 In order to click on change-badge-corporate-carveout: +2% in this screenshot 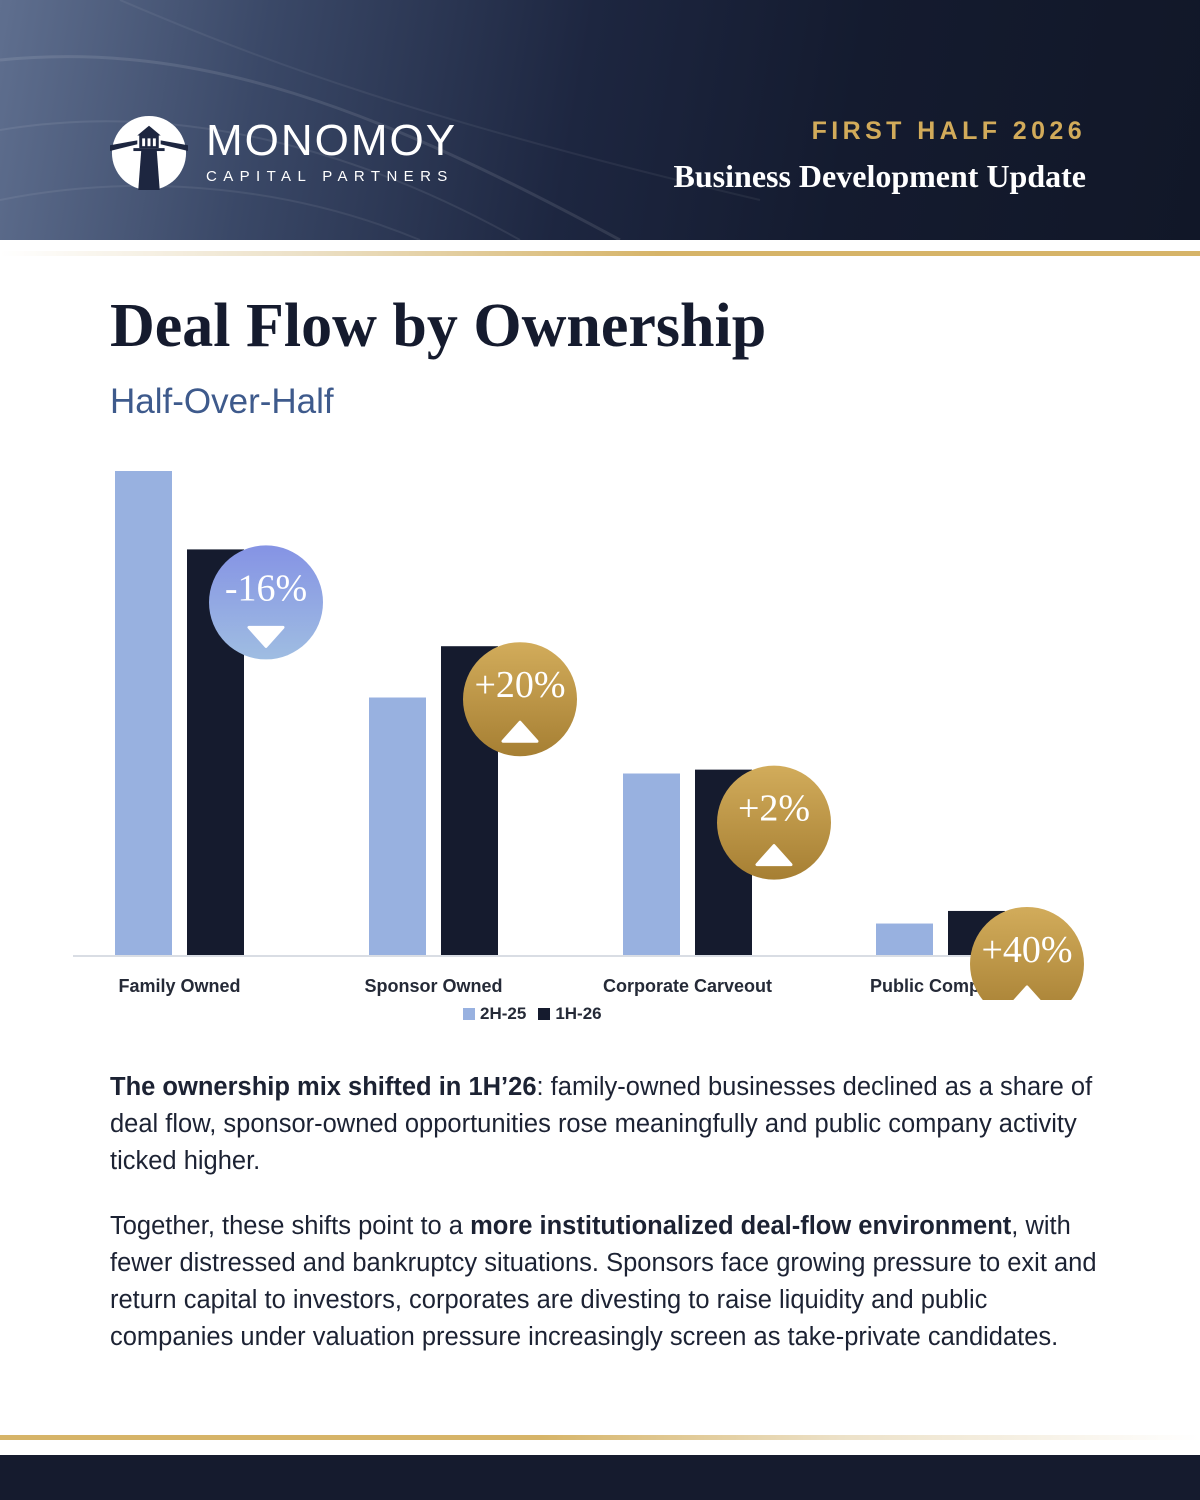, I will do `click(774, 822)`.